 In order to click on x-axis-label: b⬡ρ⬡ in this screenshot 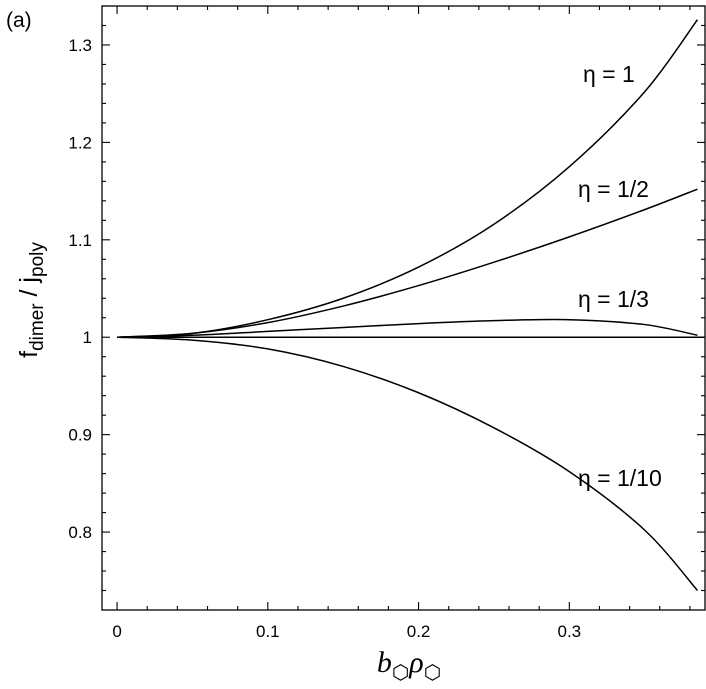, I will do `click(409, 665)`.